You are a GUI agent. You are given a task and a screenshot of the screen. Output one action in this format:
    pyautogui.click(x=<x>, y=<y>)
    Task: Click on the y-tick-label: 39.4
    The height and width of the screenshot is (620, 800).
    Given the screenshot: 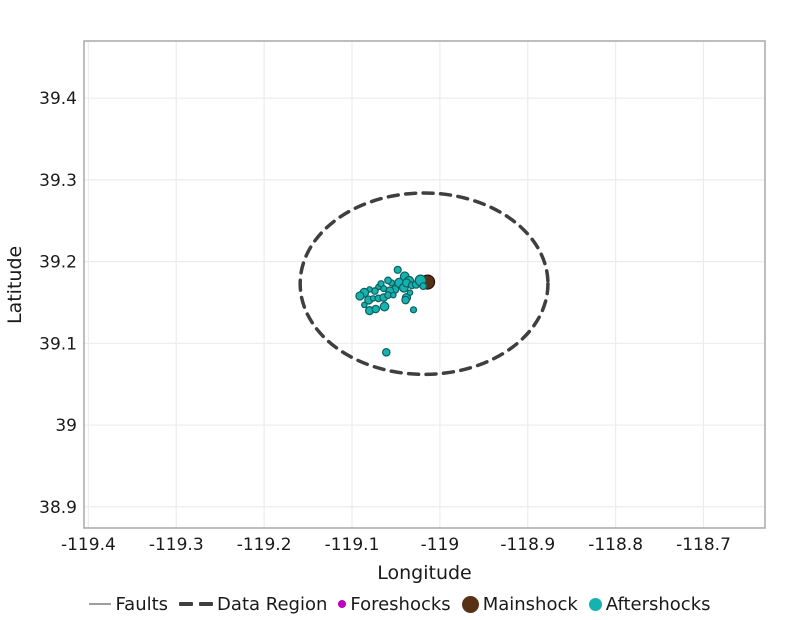 What is the action you would take?
    pyautogui.click(x=58, y=99)
    